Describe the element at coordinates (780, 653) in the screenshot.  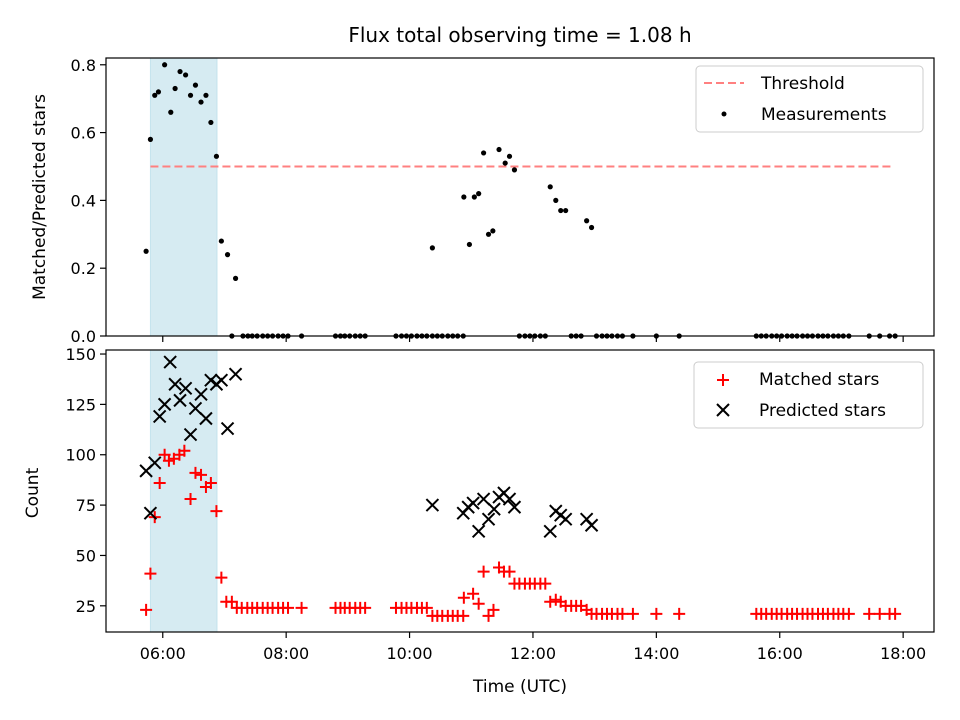
I see `x-tick-label: 16:00` at that location.